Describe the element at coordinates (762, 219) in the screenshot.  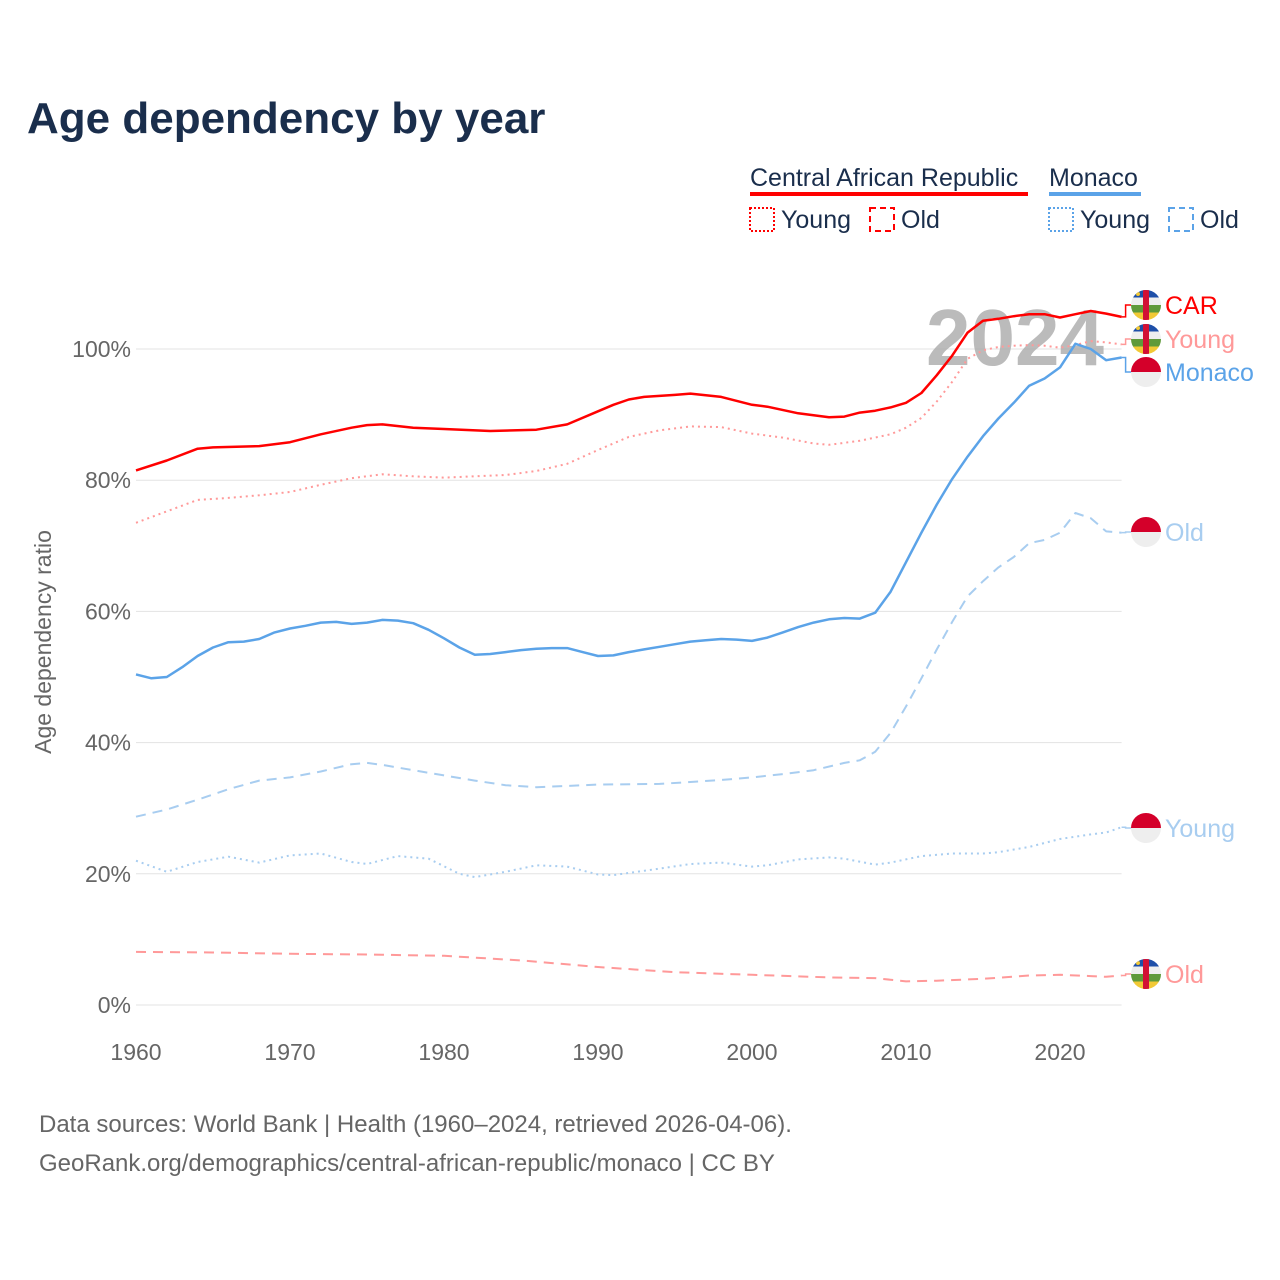
I see `legend-car-young-swatch` at that location.